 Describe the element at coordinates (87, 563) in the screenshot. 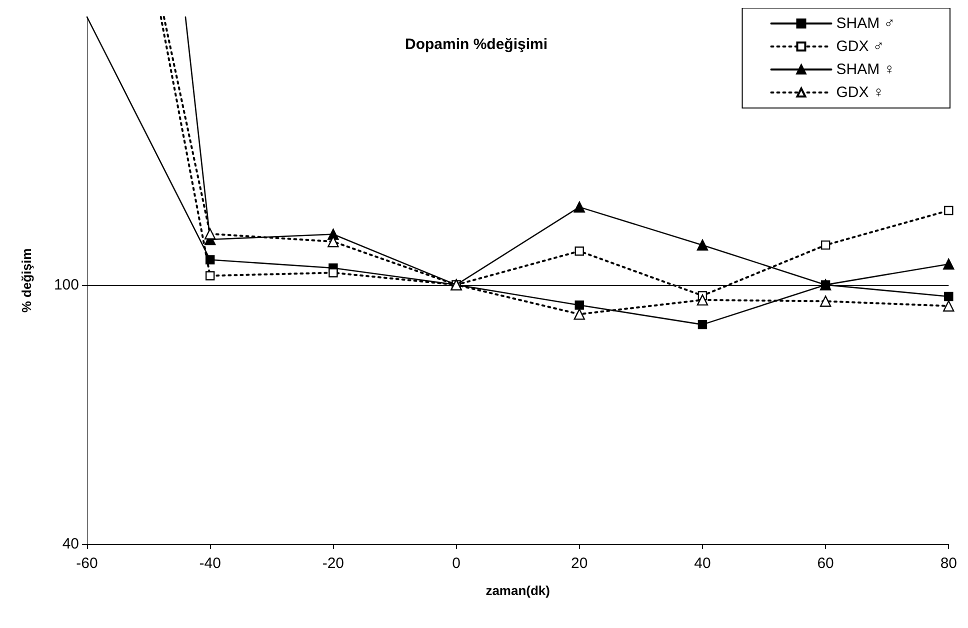

I see `x-tick-label: -60` at that location.